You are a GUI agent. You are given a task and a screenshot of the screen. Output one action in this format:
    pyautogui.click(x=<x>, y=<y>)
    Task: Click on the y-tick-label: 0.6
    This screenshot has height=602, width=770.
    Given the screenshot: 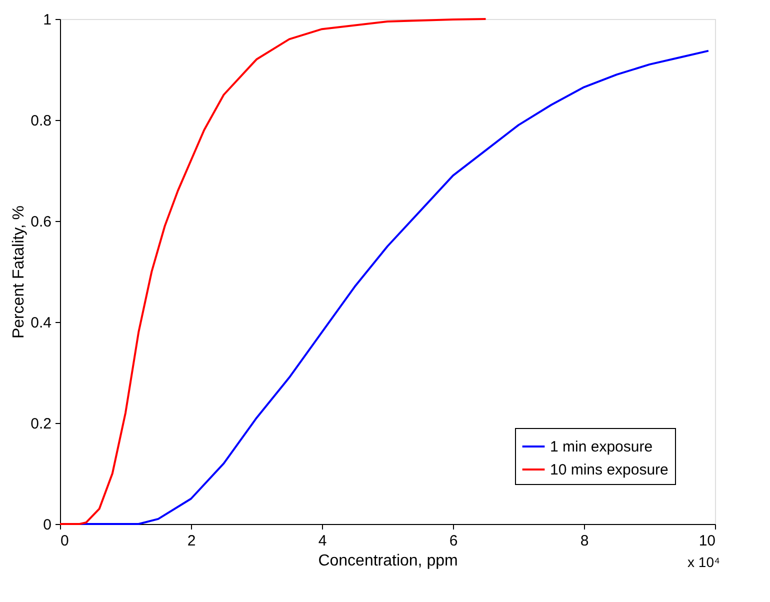 What is the action you would take?
    pyautogui.click(x=41, y=222)
    